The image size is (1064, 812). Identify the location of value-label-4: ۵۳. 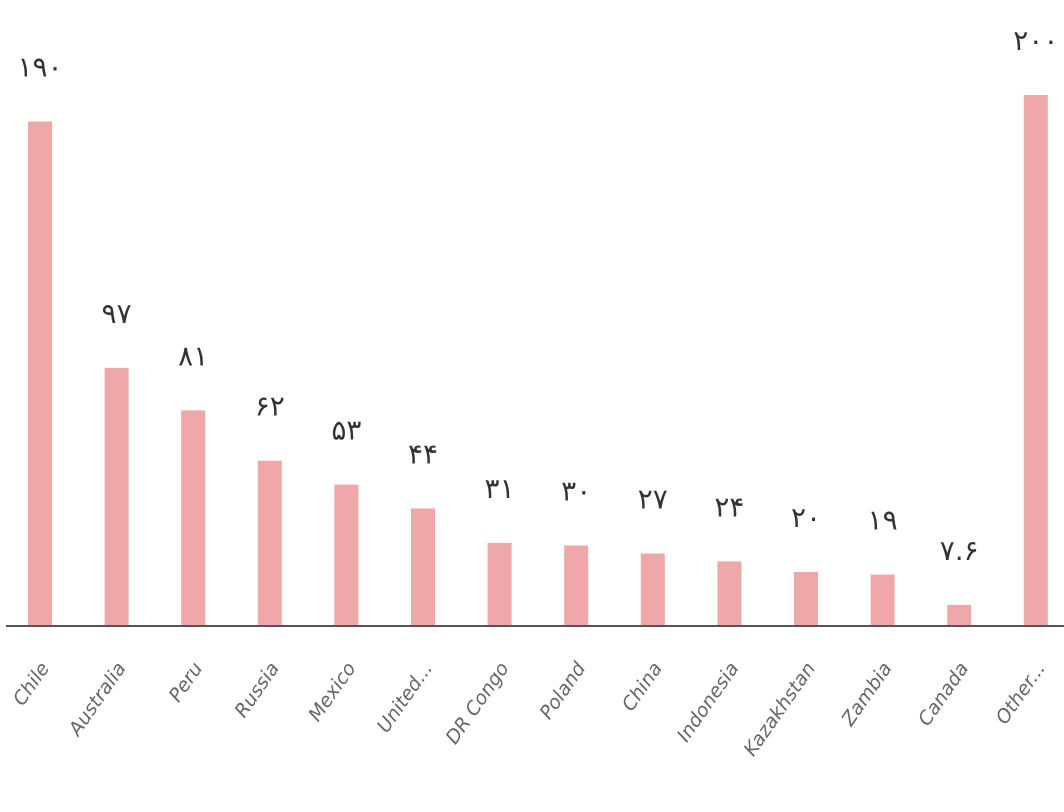
(346, 430).